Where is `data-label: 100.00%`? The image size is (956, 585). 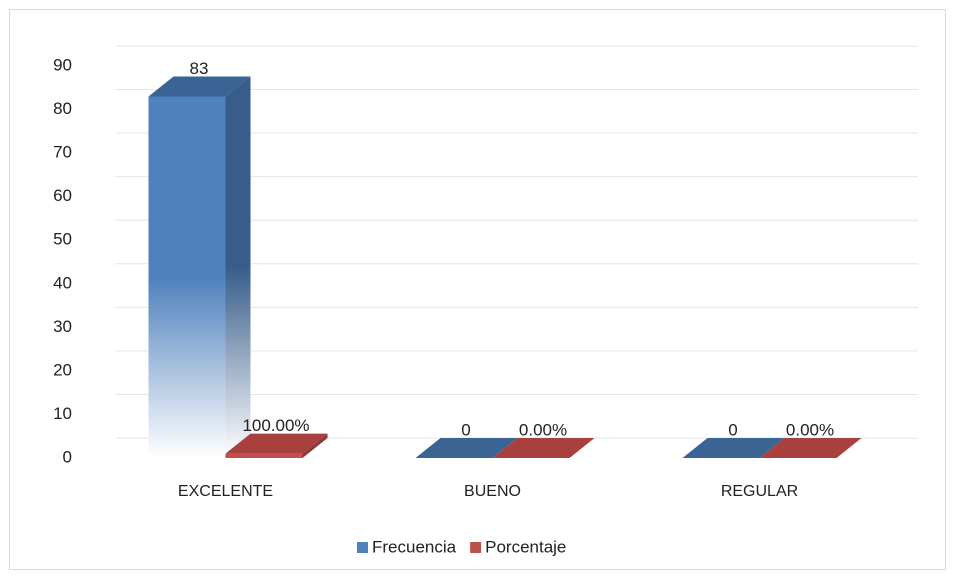 data-label: 100.00% is located at coordinates (275, 425).